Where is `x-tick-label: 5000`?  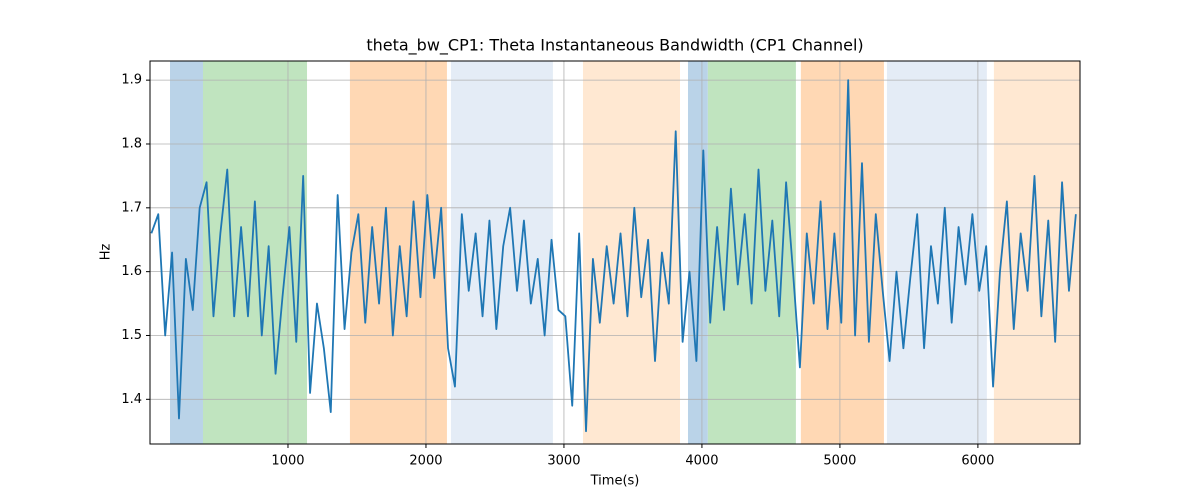
x-tick-label: 5000 is located at coordinates (839, 461).